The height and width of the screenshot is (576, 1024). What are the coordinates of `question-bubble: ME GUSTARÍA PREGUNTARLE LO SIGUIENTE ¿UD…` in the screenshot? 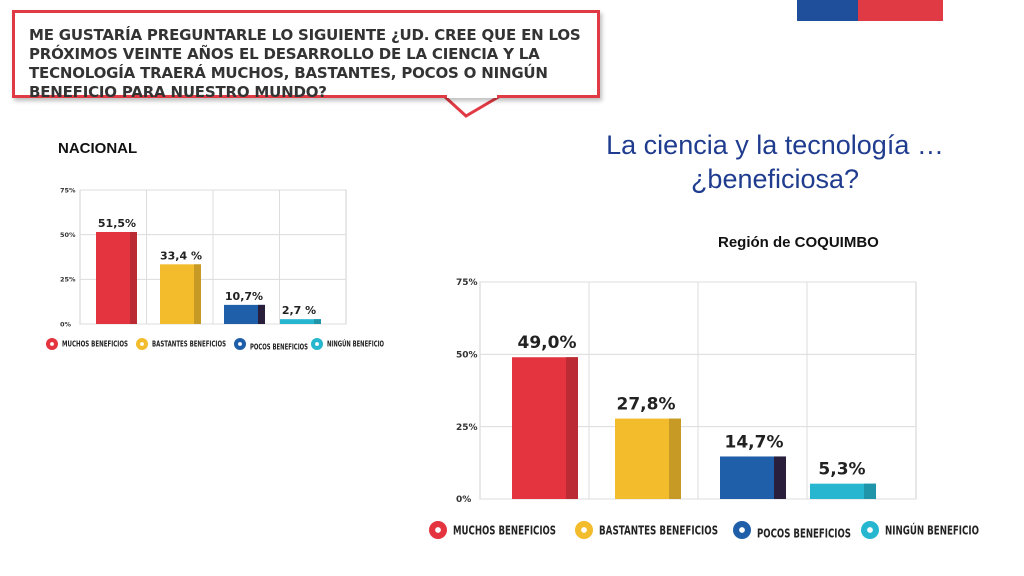 It's located at (306, 55).